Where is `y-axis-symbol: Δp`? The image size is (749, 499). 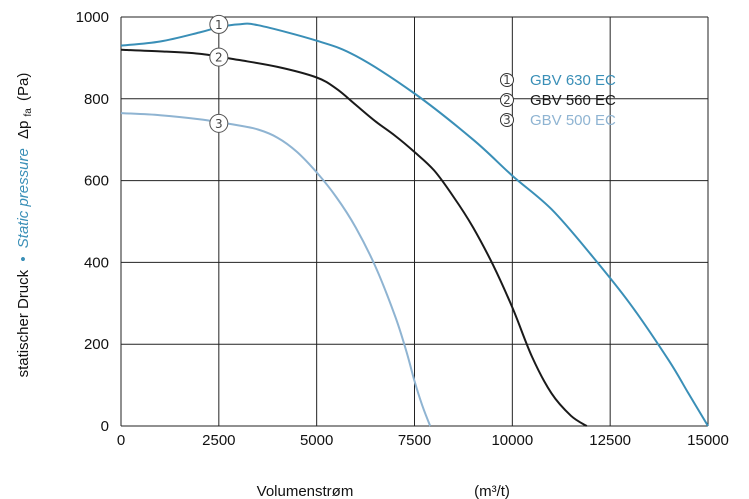
y-axis-symbol: Δp is located at coordinates (23, 130).